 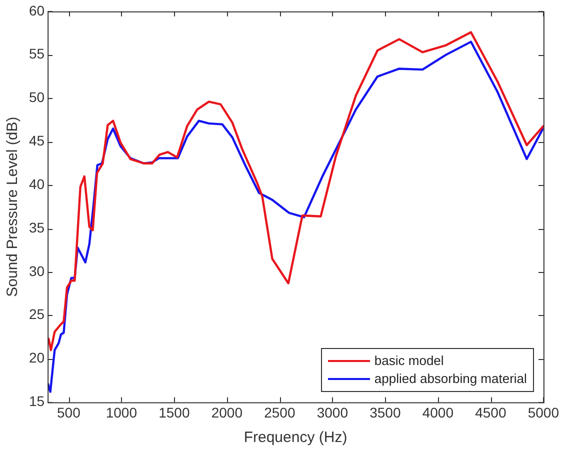 What do you see at coordinates (174, 412) in the screenshot?
I see `x-tick-label: 1500` at bounding box center [174, 412].